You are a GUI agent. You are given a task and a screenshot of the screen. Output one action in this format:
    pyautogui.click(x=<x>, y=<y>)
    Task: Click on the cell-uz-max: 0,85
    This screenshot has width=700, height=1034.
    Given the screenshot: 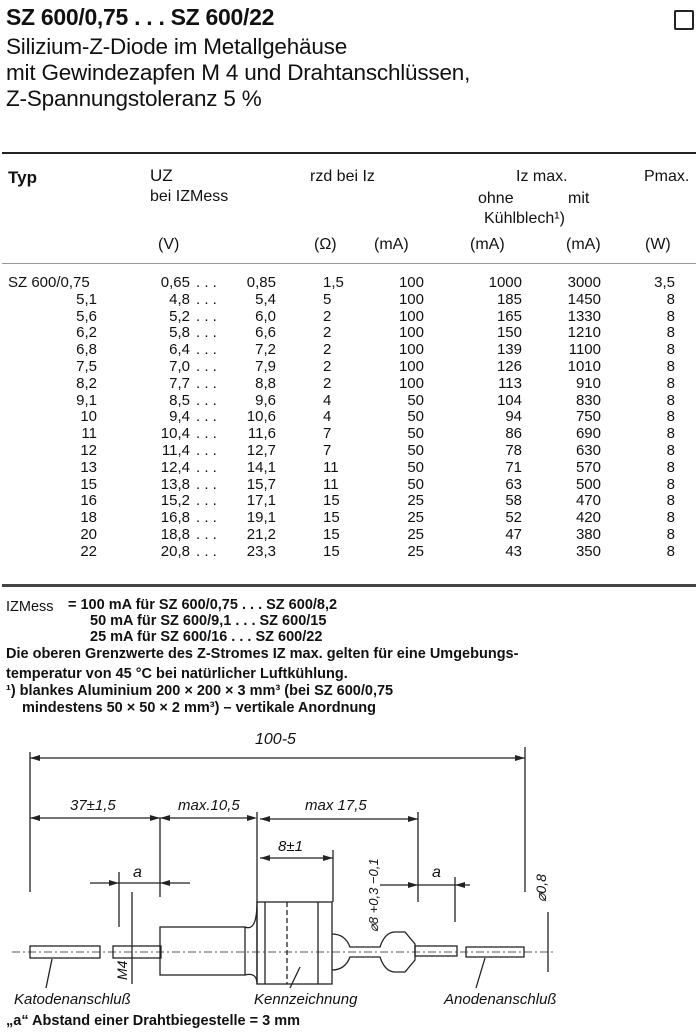 What is the action you would take?
    pyautogui.click(x=261, y=282)
    